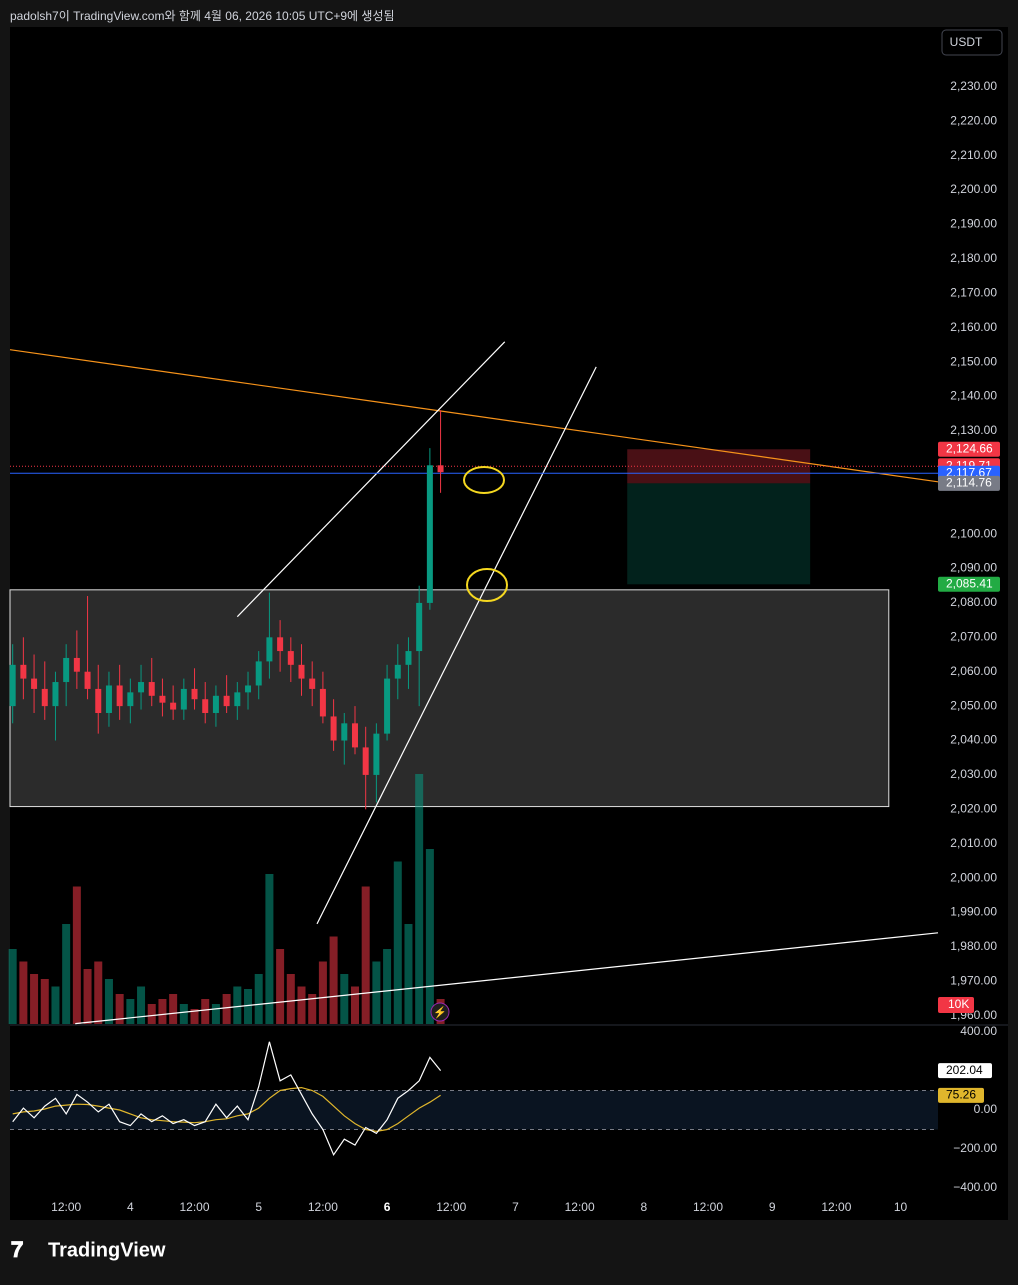  I want to click on alert-icon, so click(440, 1012).